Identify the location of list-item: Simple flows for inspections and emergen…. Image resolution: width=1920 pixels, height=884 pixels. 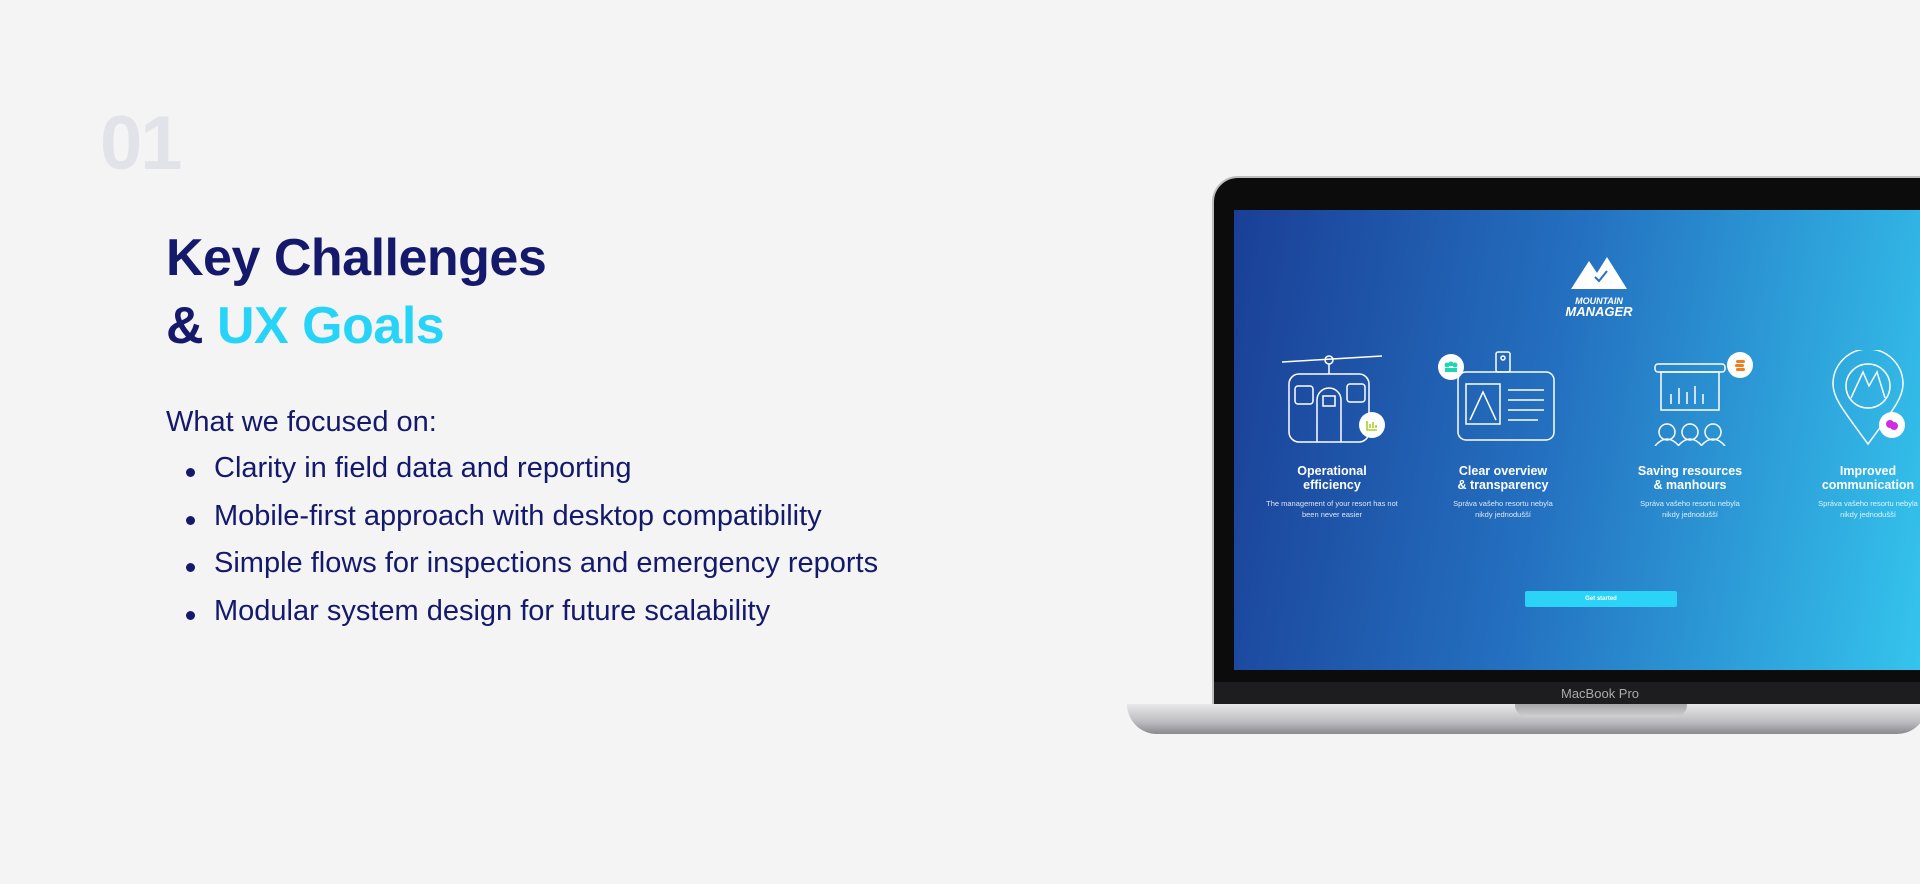
(531, 571).